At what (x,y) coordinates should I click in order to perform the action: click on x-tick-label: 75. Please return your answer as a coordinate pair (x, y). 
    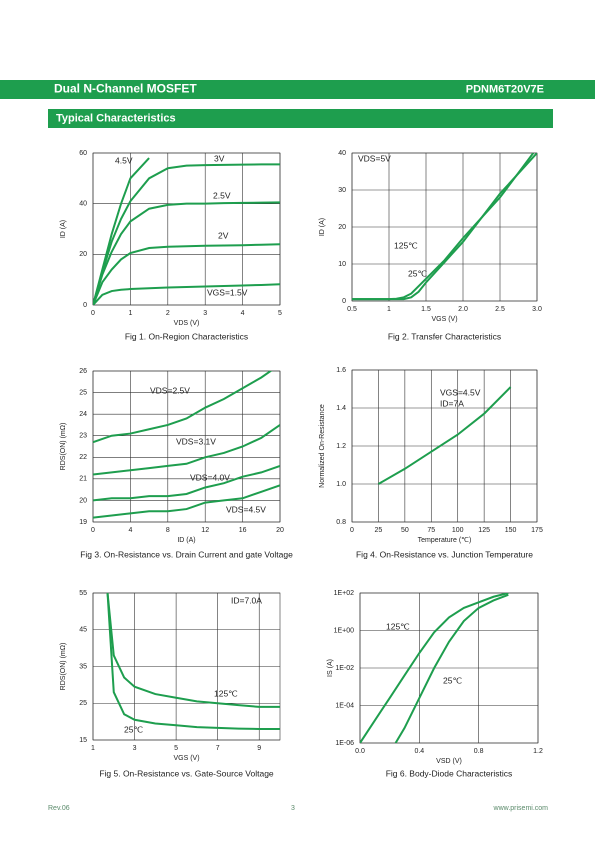
    Looking at the image, I should click on (431, 530).